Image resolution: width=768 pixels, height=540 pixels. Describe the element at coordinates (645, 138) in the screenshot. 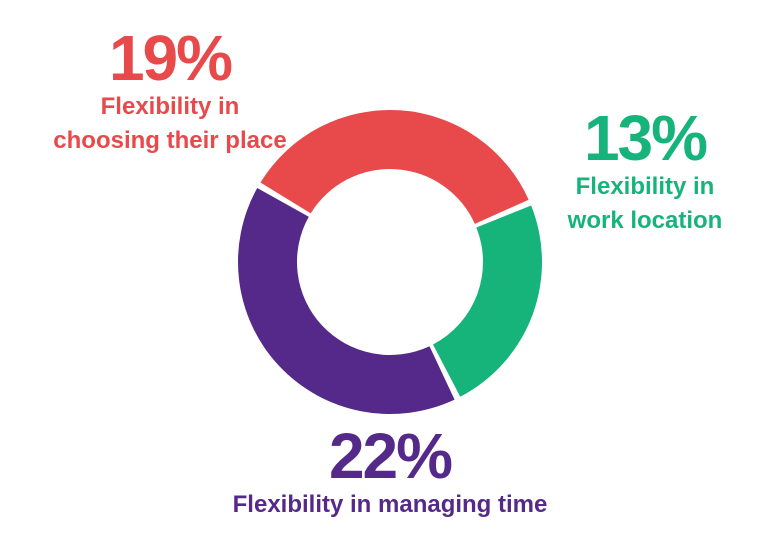

I see `data-label-work-location-percent: 13%` at that location.